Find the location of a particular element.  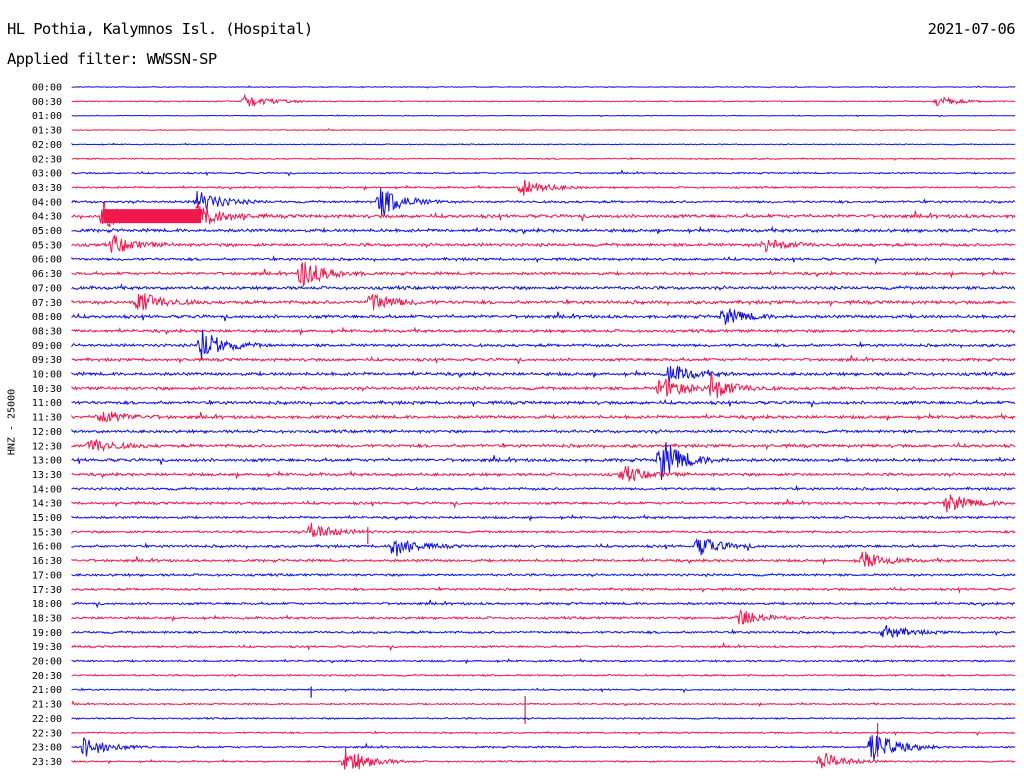

time-tick-label: 08:00 is located at coordinates (47, 317).